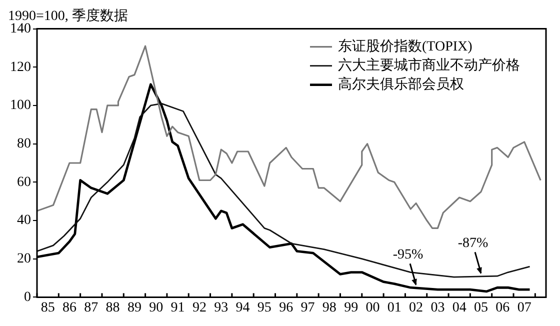 Image resolution: width=560 pixels, height=326 pixels. I want to click on x-tick-label: 94, so click(243, 308).